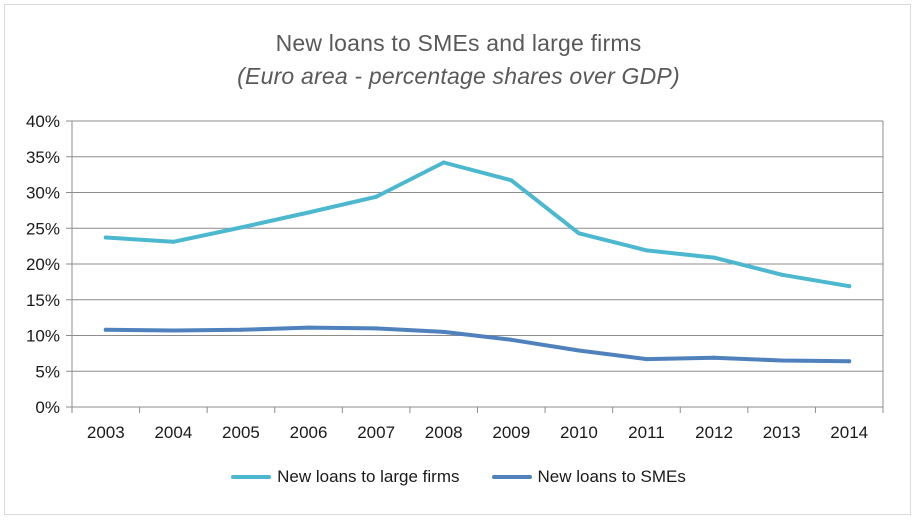 This screenshot has height=521, width=917. Describe the element at coordinates (611, 476) in the screenshot. I see `legend-label-smes: New loans to SMEs` at that location.